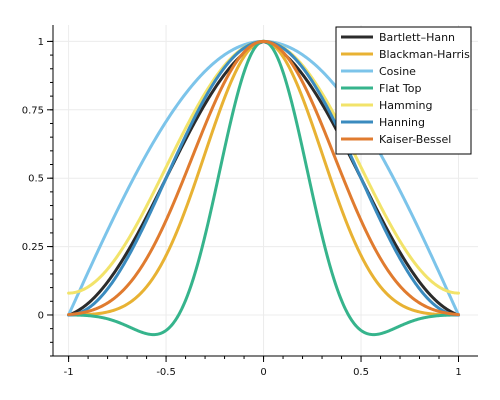  What do you see at coordinates (458, 372) in the screenshot?
I see `x-tick-label: 1` at bounding box center [458, 372].